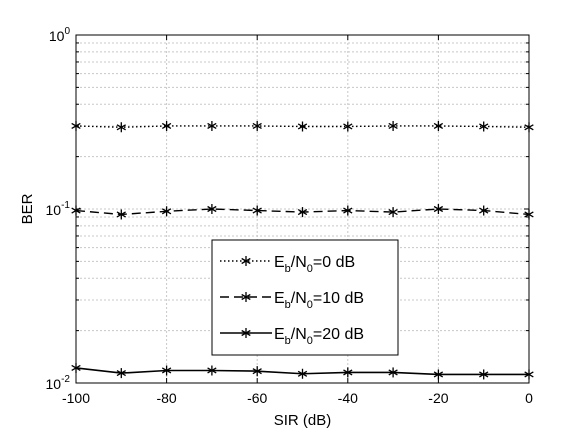 This screenshot has width=584, height=438. What do you see at coordinates (166, 398) in the screenshot?
I see `x-tick-label: -80` at bounding box center [166, 398].